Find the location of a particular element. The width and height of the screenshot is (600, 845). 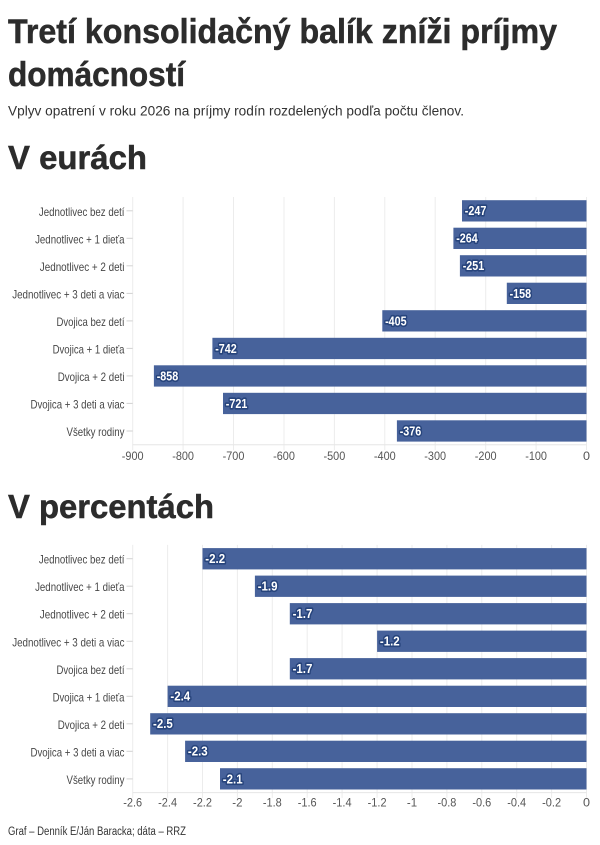

svg-text: -2.1 is located at coordinates (233, 779).